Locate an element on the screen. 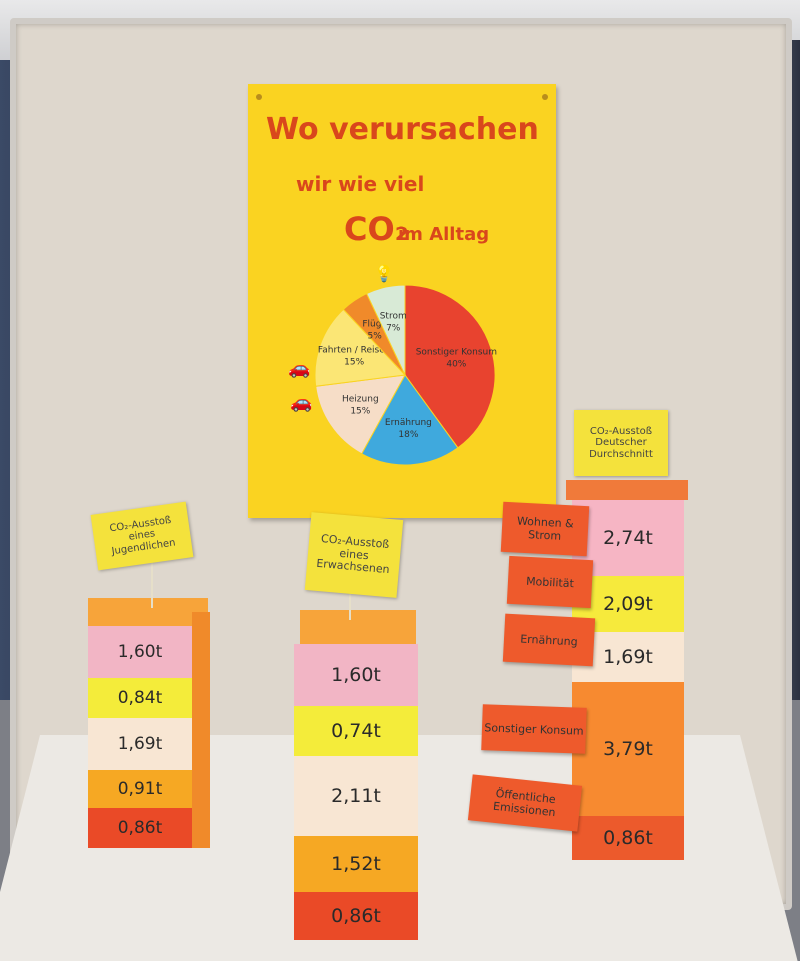 The width and height of the screenshot is (800, 961). pie-slice-label: Flüge is located at coordinates (374, 324).